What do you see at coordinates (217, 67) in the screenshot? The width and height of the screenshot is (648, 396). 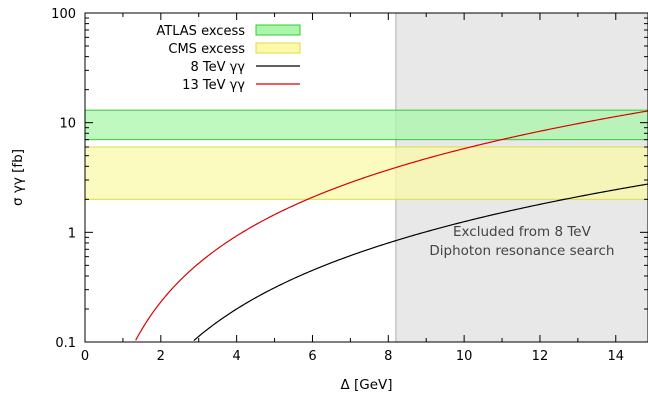 I see `legend-label: 8 TeV γγ` at bounding box center [217, 67].